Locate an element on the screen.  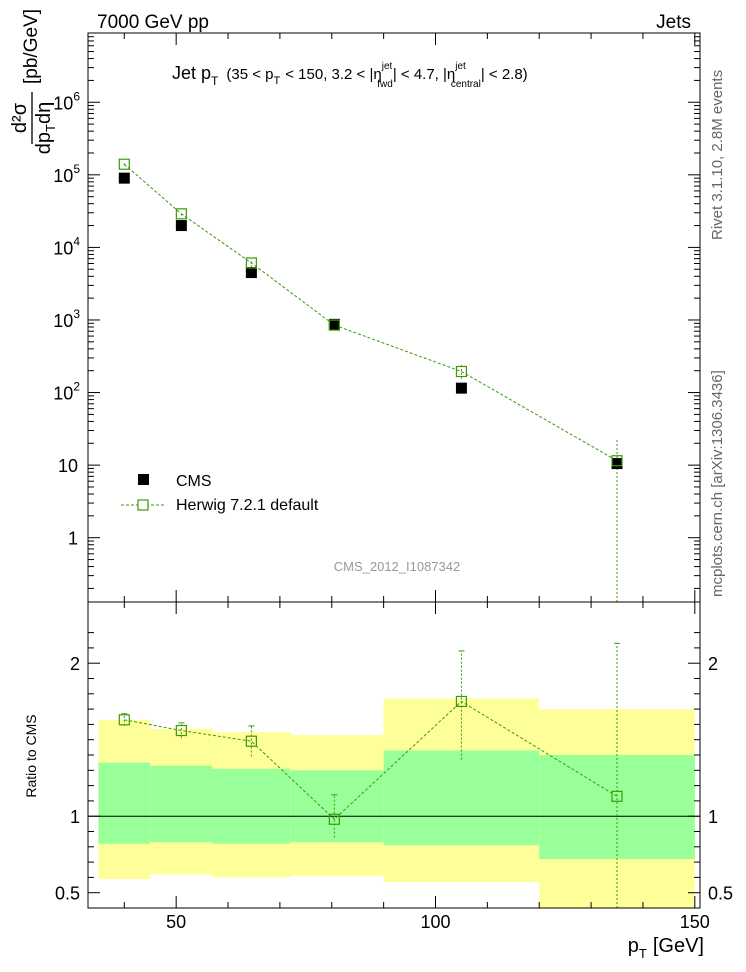
rivet-label: Rivet 3.1.10, 2.8M events is located at coordinates (717, 155).